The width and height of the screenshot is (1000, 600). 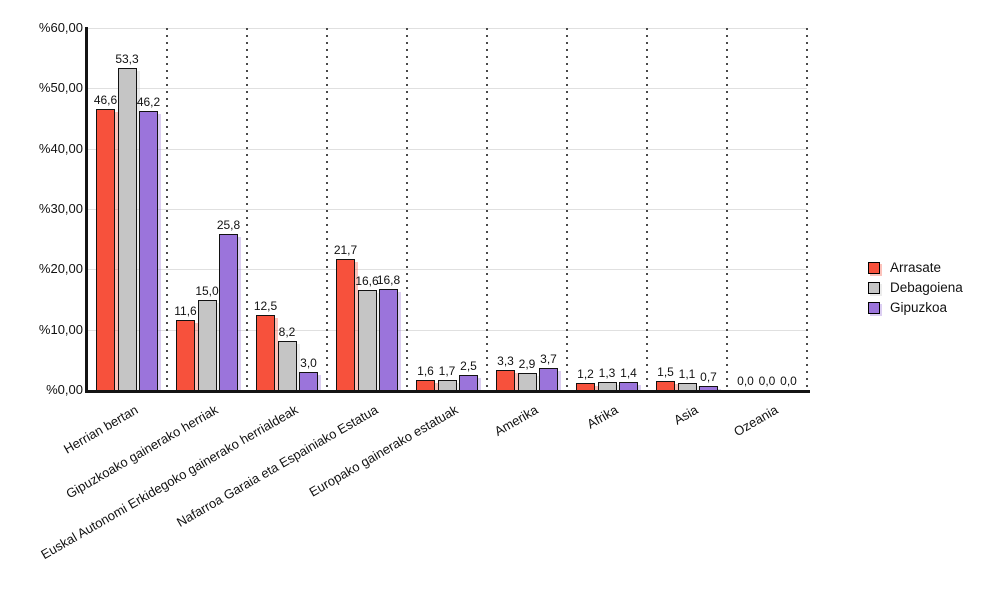 What do you see at coordinates (585, 386) in the screenshot?
I see `bar-arrasate-afrika` at bounding box center [585, 386].